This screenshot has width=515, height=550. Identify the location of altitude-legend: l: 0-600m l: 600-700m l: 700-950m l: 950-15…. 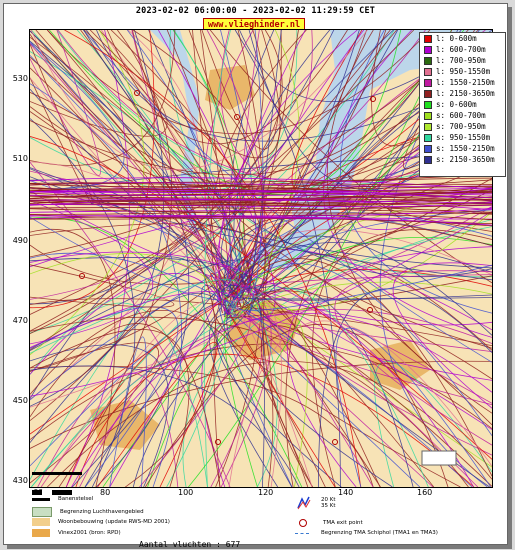
(462, 104).